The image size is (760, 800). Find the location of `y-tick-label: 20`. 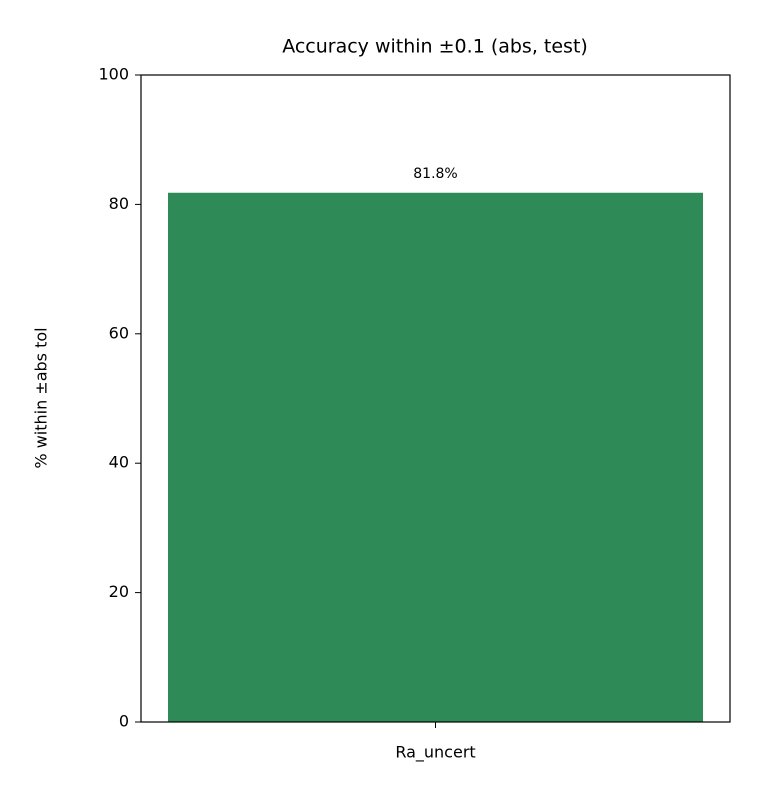

y-tick-label: 20 is located at coordinates (119, 591).